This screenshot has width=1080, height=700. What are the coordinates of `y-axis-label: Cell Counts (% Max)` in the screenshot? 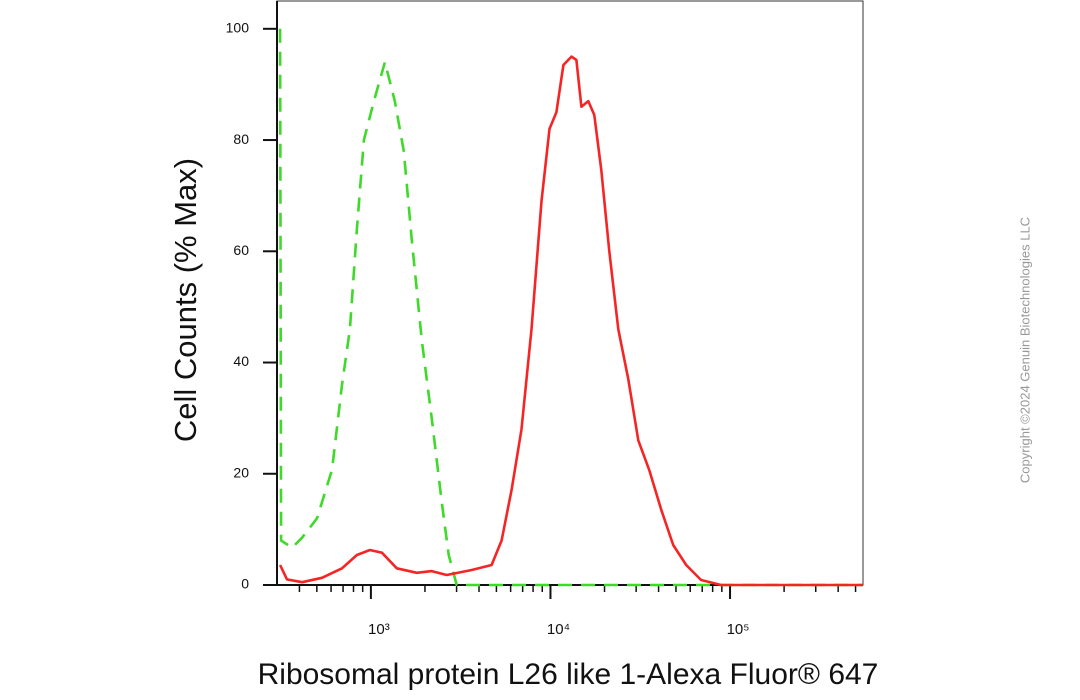 It's located at (185, 300).